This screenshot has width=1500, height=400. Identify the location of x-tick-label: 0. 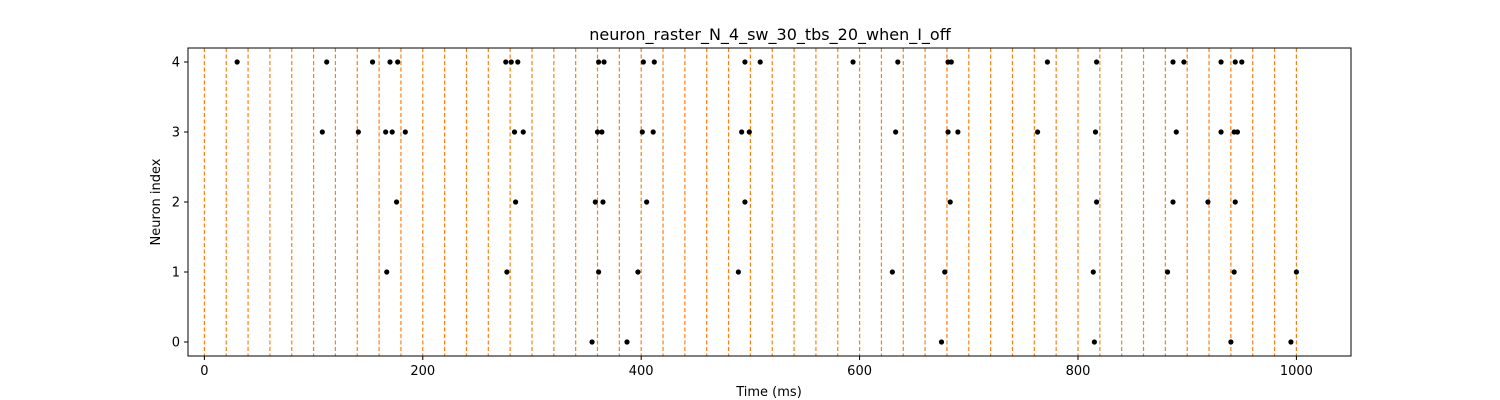
(204, 371).